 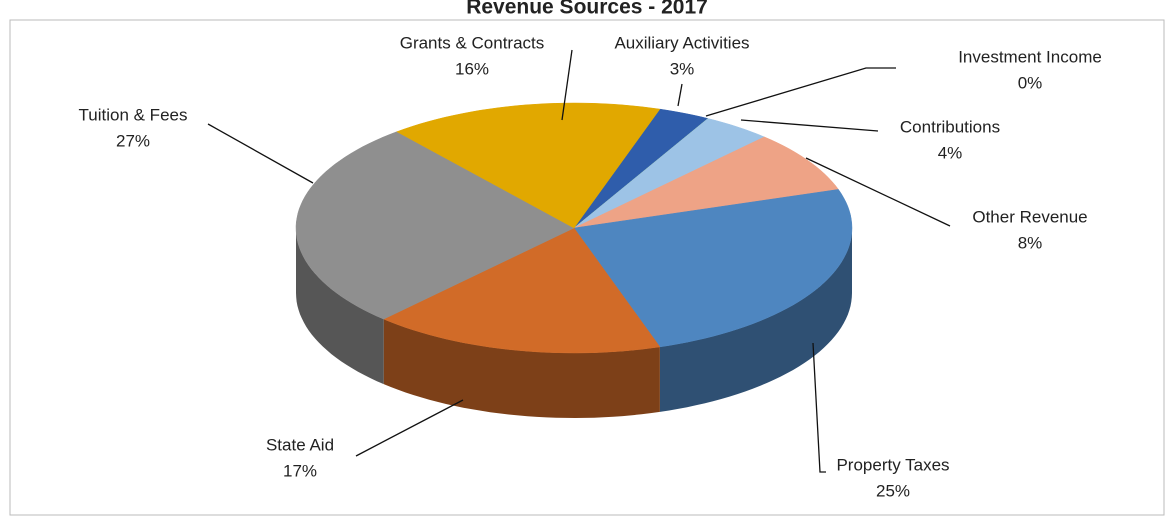 I want to click on slice-label: Contributions, so click(x=950, y=126).